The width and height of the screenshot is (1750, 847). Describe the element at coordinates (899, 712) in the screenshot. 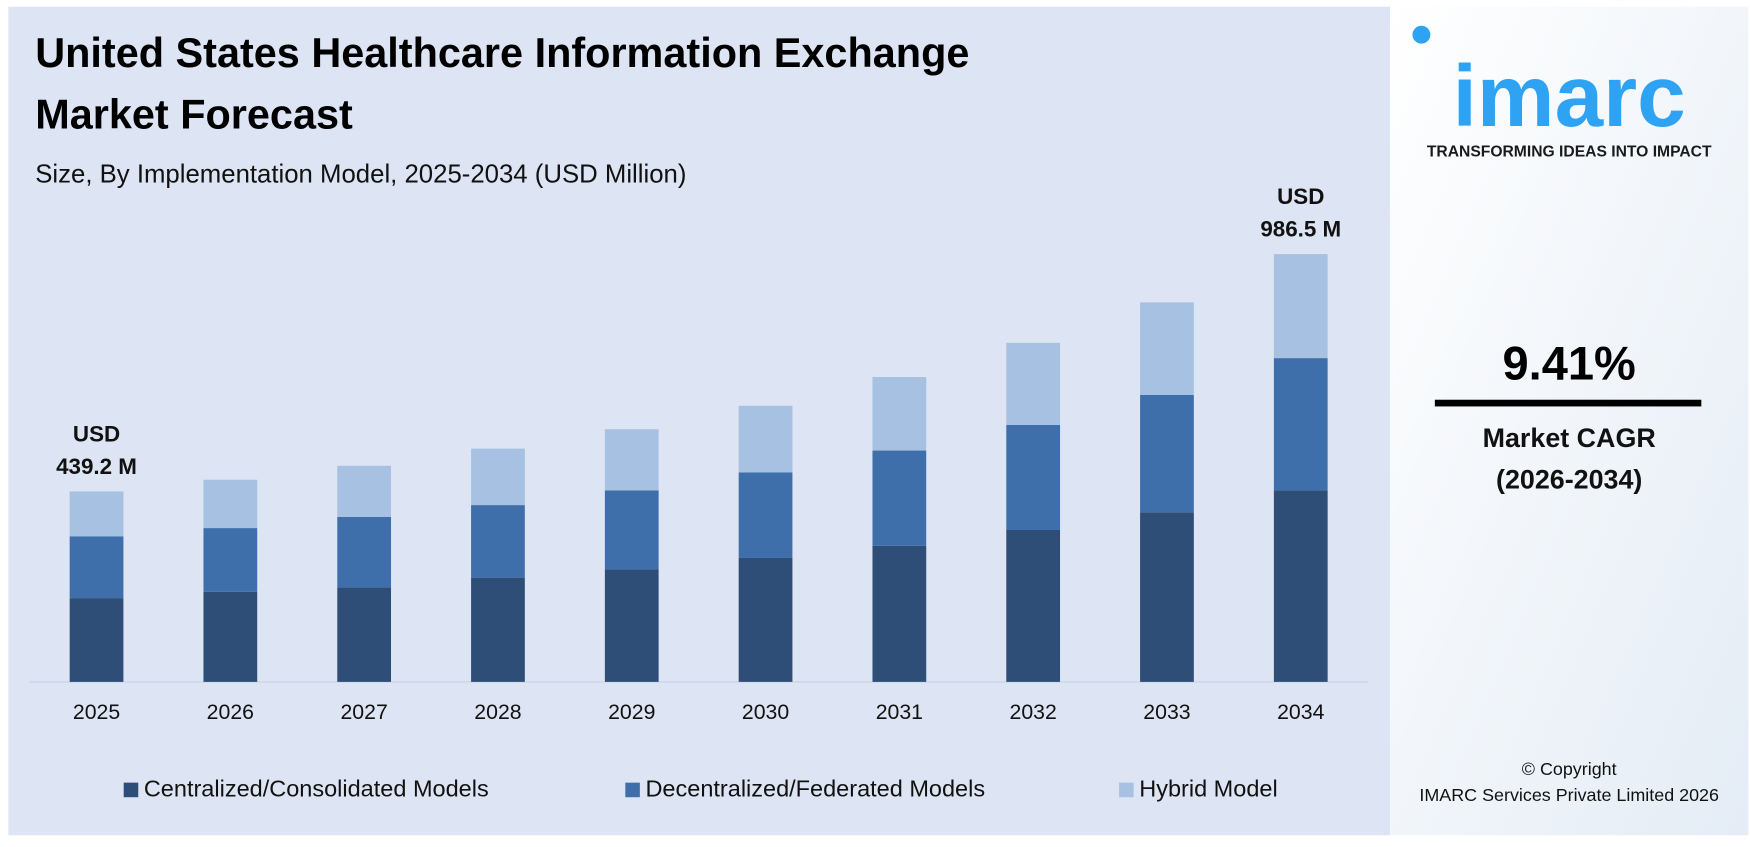

I see `x-tick-label: 2031` at that location.